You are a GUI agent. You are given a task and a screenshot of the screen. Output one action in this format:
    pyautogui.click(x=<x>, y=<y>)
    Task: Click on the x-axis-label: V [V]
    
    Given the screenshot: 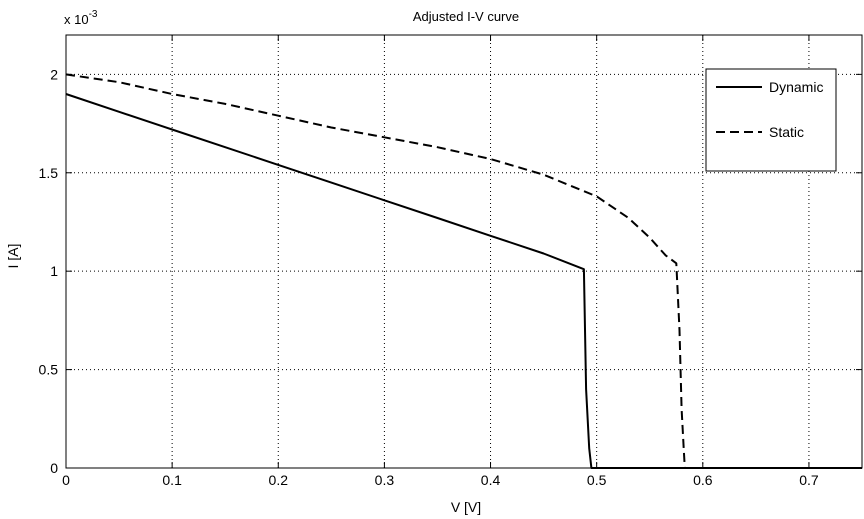 What is the action you would take?
    pyautogui.click(x=466, y=507)
    